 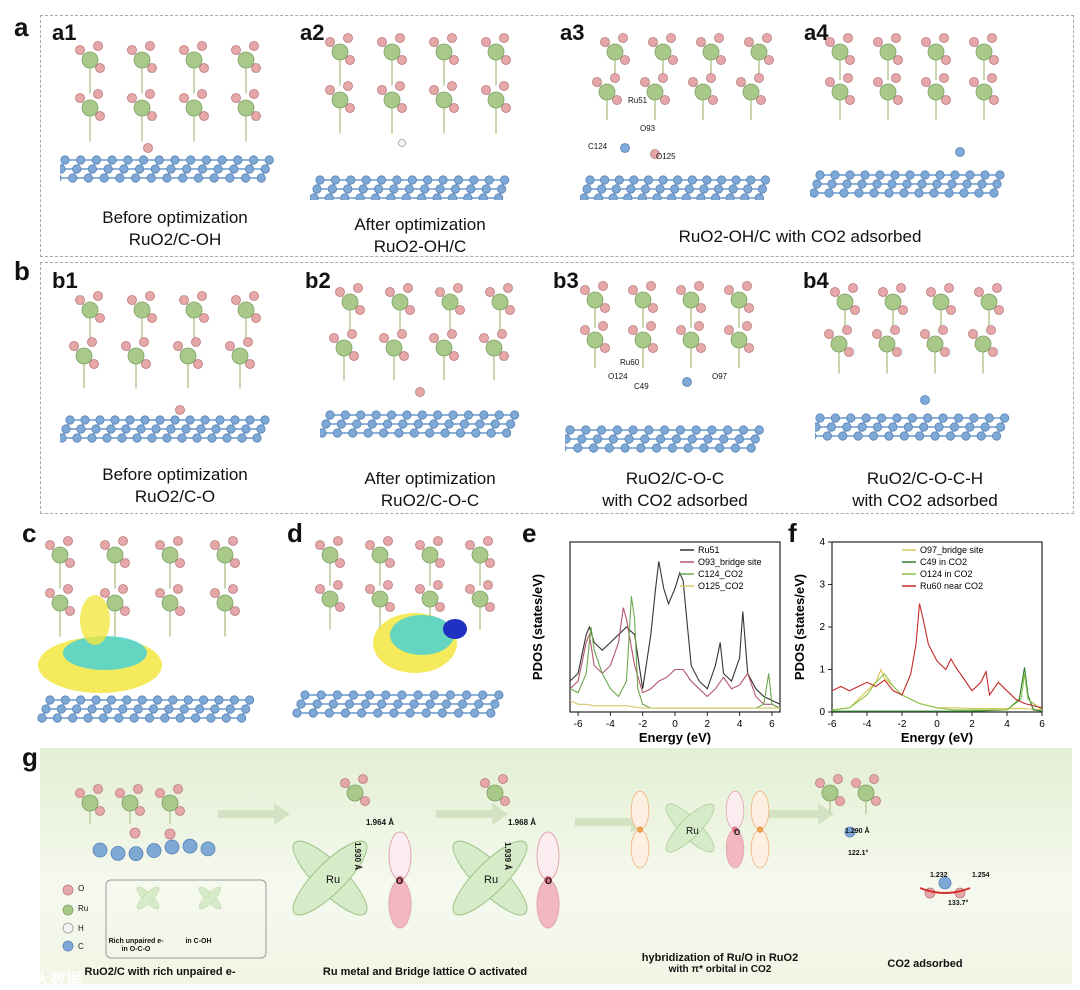 I want to click on bond-angle-arc, so click(x=945, y=890).